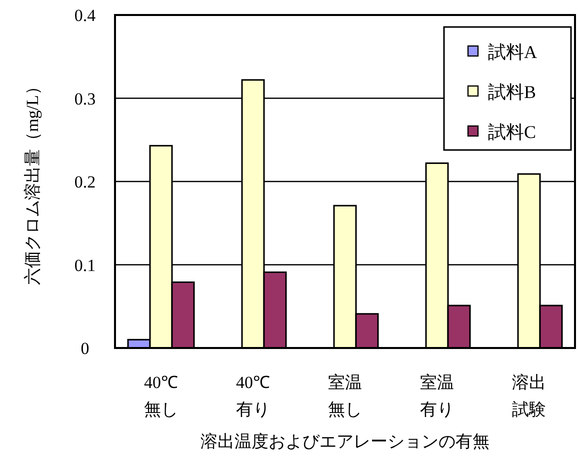 This screenshot has height=459, width=578. What do you see at coordinates (32, 181) in the screenshot?
I see `y-axis-title: 六価クロム溶出量（mg/L）` at bounding box center [32, 181].